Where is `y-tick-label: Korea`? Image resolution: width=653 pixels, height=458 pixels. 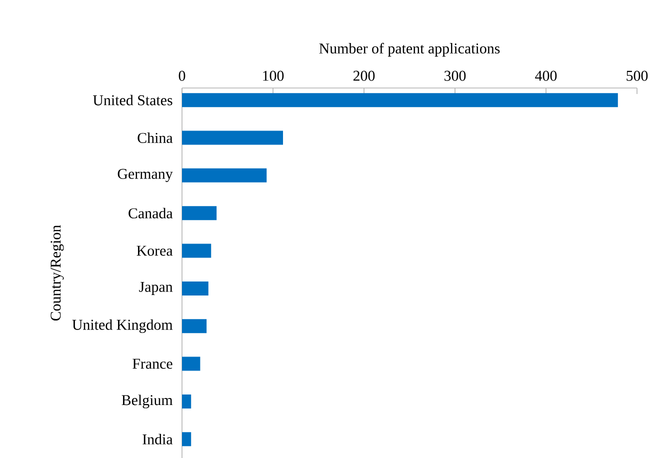 y-tick-label: Korea is located at coordinates (154, 251).